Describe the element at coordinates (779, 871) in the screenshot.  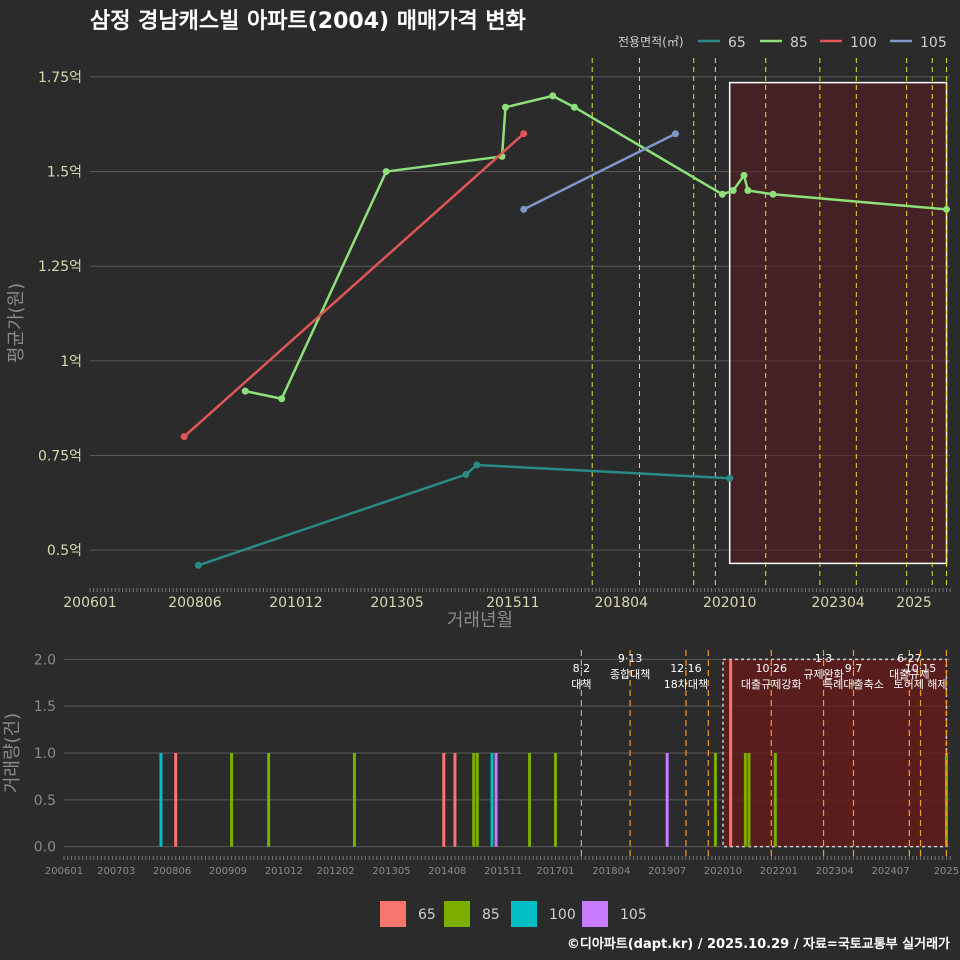
I see `x-tick-label: 202201` at that location.